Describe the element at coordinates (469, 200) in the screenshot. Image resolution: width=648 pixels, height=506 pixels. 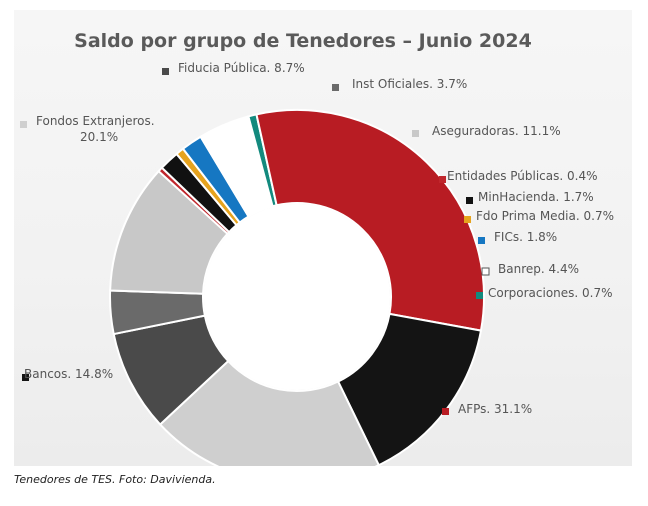
I see `legend-marker-minhacienda` at that location.